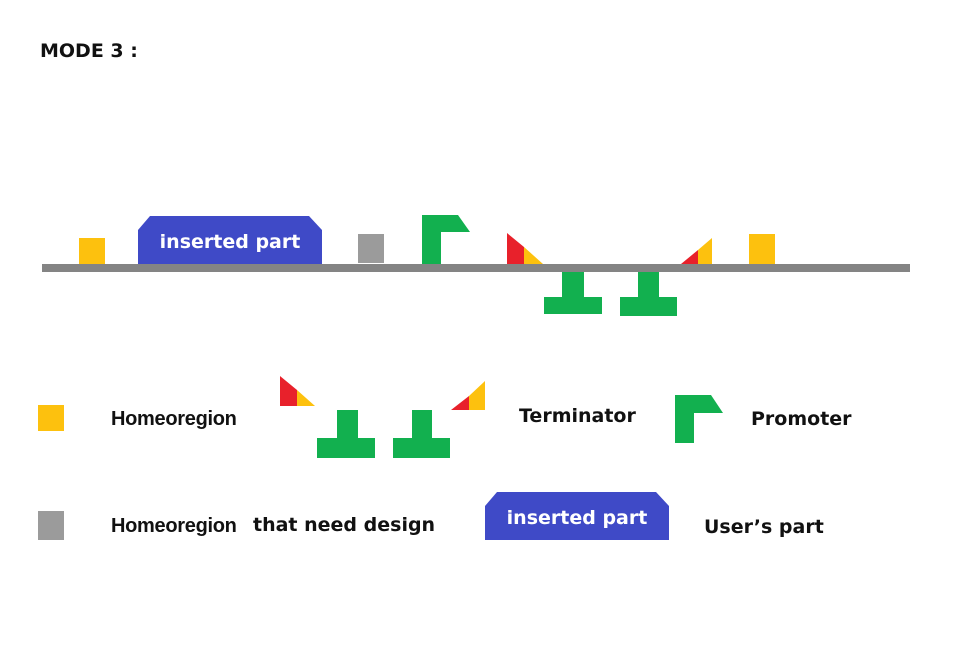 The height and width of the screenshot is (655, 963). What do you see at coordinates (344, 525) in the screenshot?
I see `legend-design-homeoregion-suffix: that need design` at bounding box center [344, 525].